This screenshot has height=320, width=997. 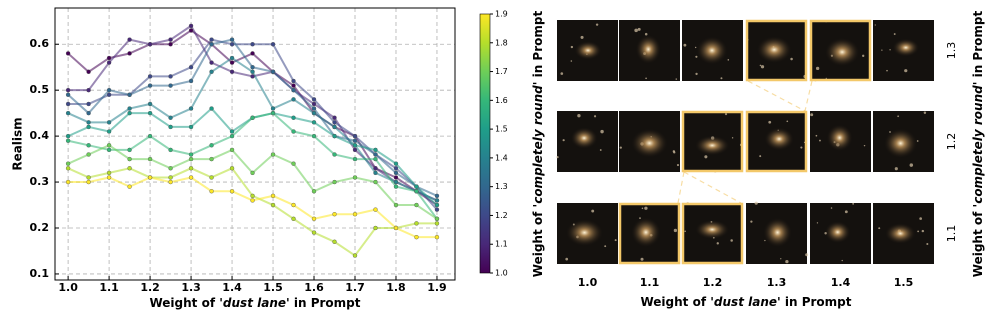 I want to click on y-tick-label: 0.3, so click(x=40, y=181).